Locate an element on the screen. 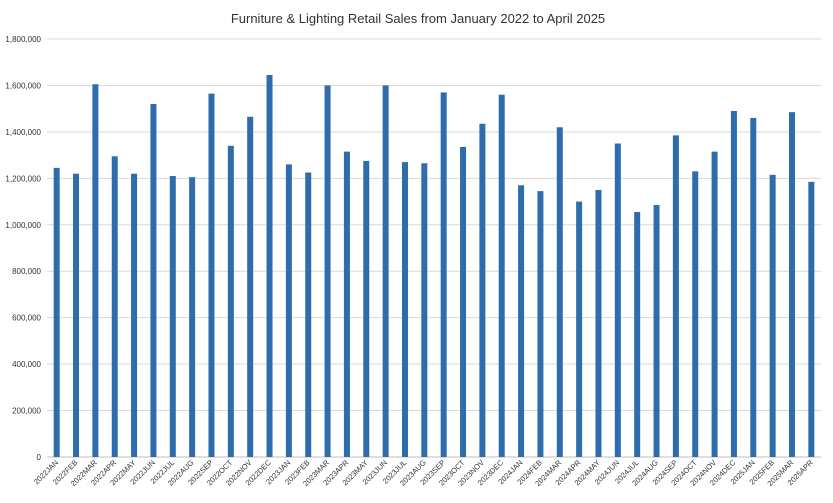 The width and height of the screenshot is (833, 503). y-tick-label: 600,000 is located at coordinates (26, 318).